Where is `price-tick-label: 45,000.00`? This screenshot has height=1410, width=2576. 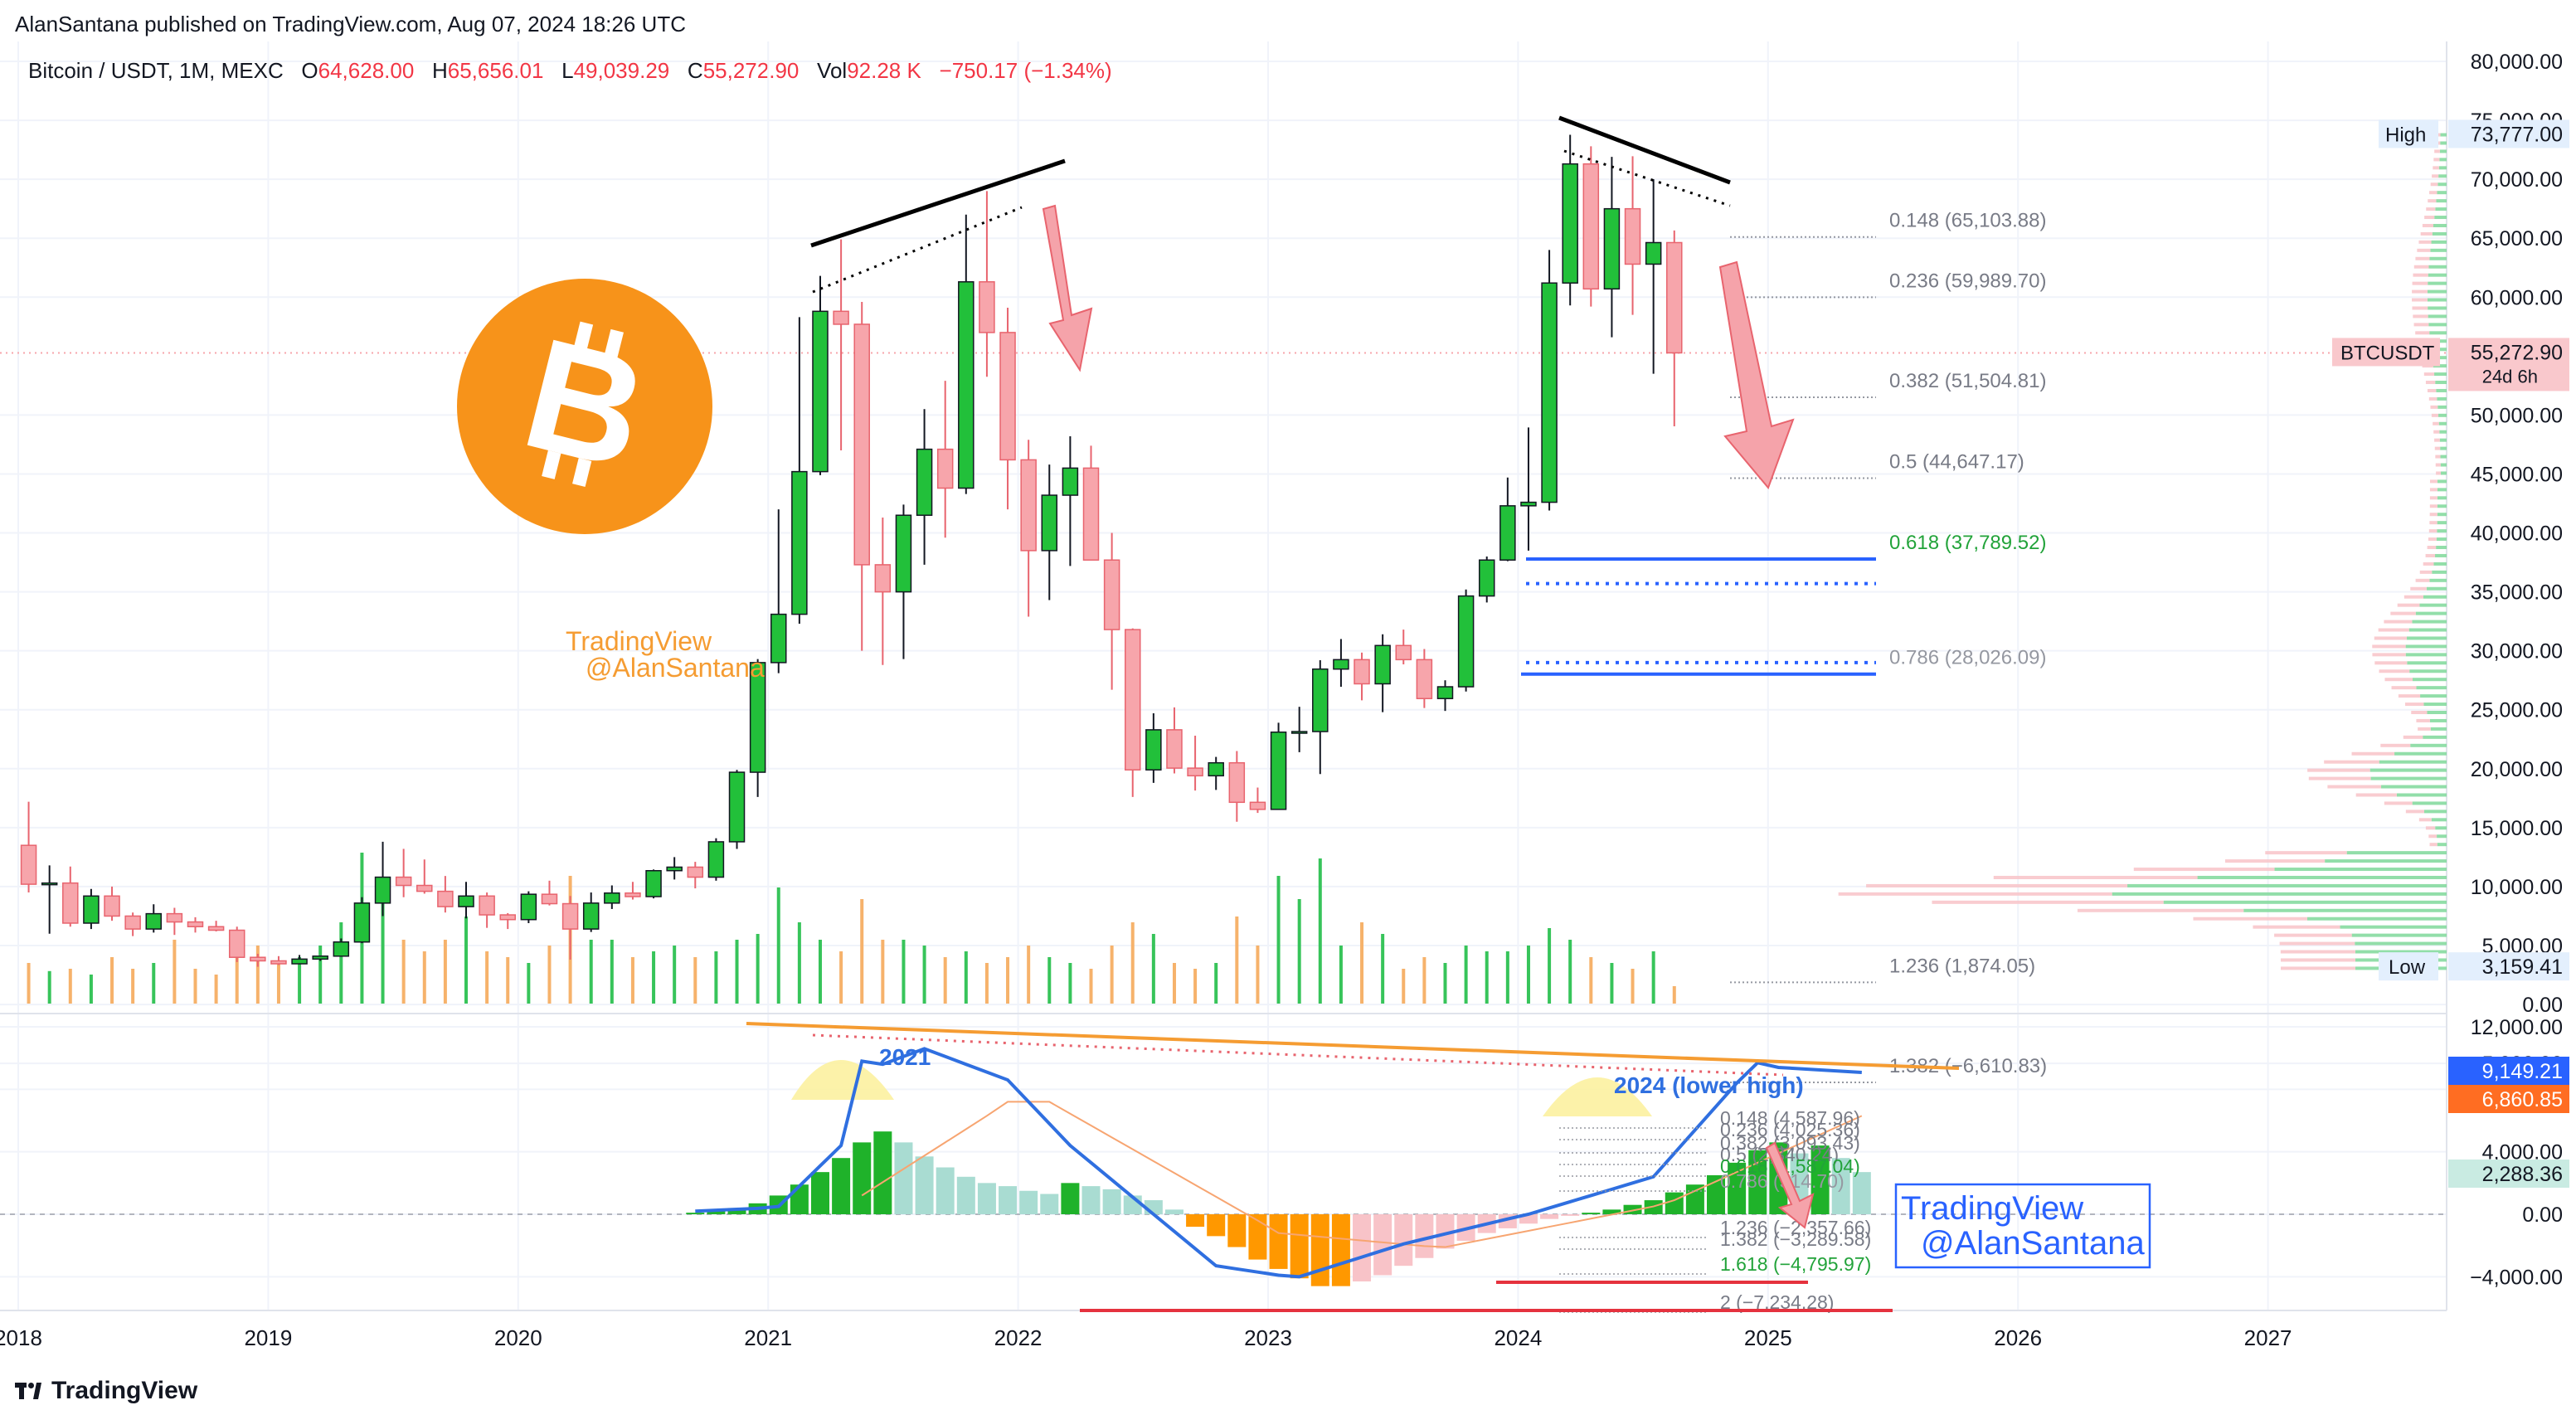 price-tick-label: 45,000.00 is located at coordinates (2517, 475).